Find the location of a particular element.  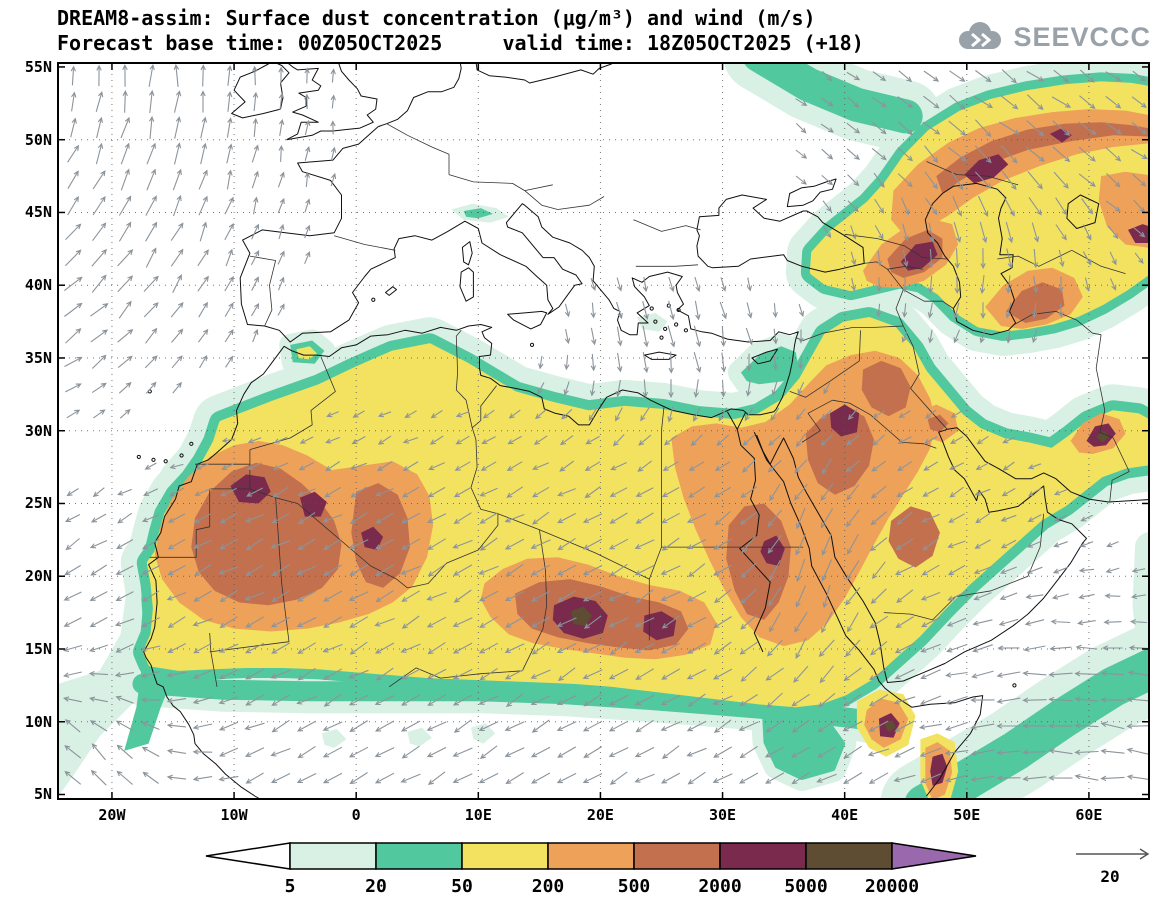

wind-reference: 20 is located at coordinates (1112, 870).